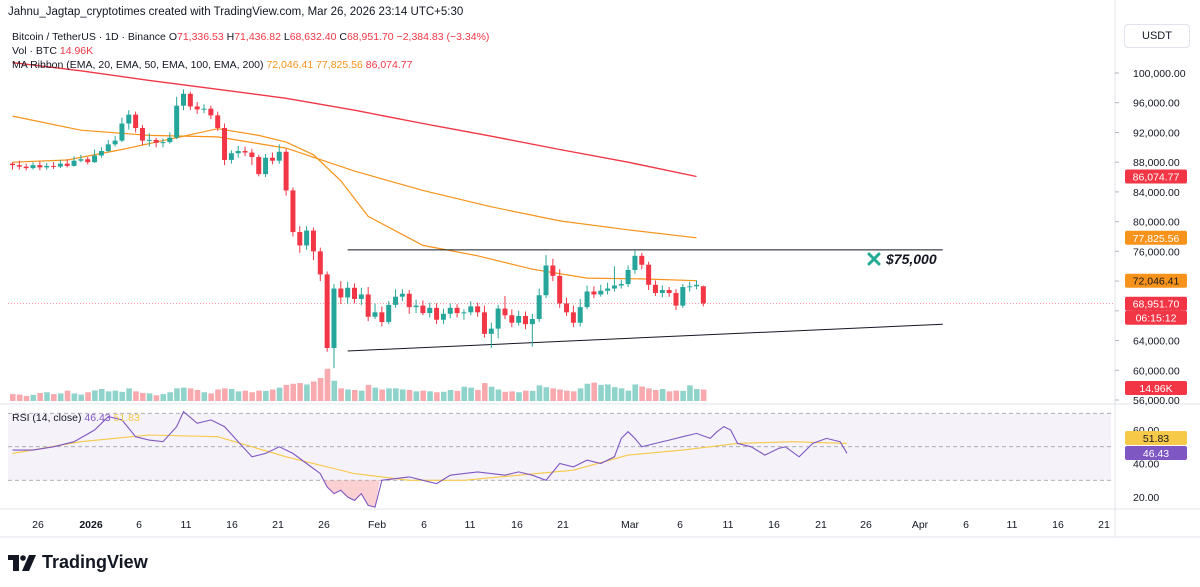 Image resolution: width=1200 pixels, height=587 pixels. I want to click on ema100-price-tag-box, so click(1156, 176).